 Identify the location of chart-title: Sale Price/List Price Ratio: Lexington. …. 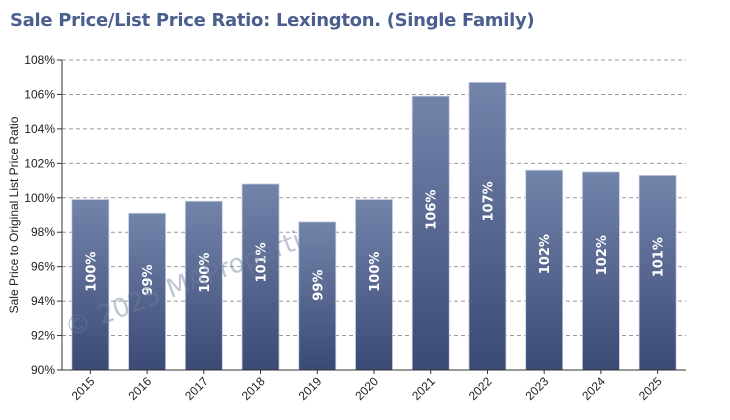
(272, 20).